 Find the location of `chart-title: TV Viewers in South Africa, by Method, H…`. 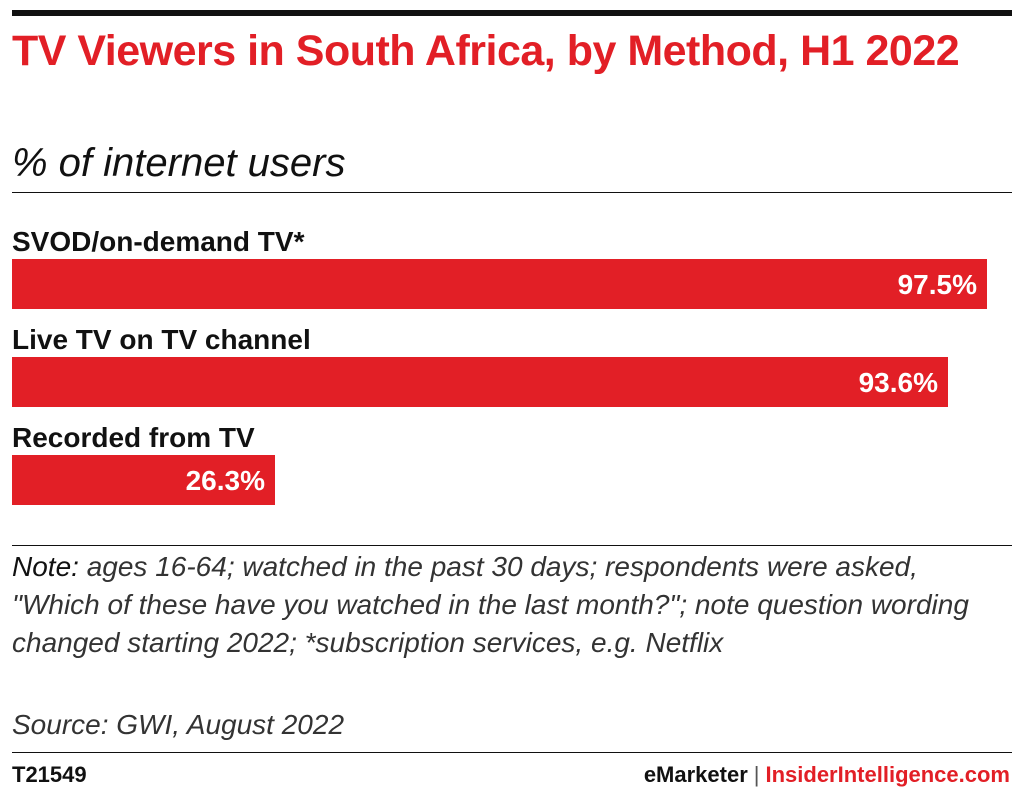

chart-title: TV Viewers in South Africa, by Method, H… is located at coordinates (486, 51).